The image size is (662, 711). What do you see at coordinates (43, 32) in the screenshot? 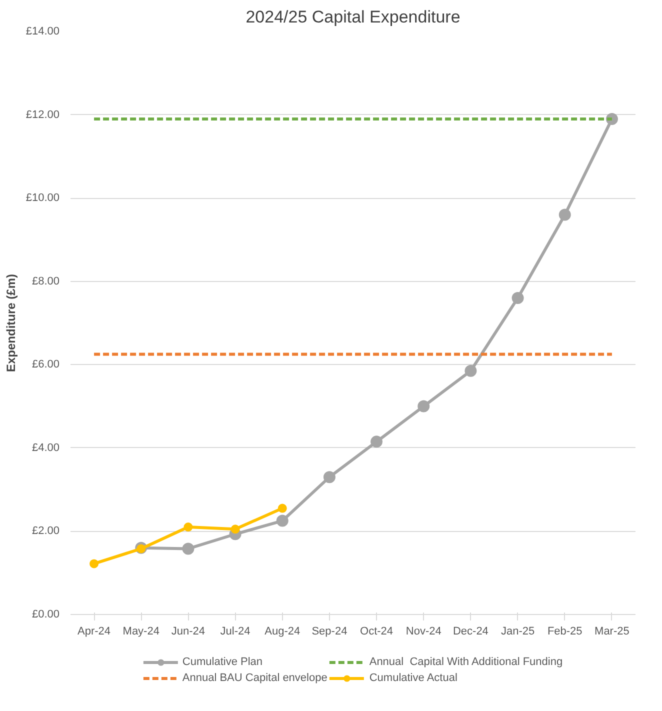
I see `y-tick-label: £14.00` at bounding box center [43, 32].